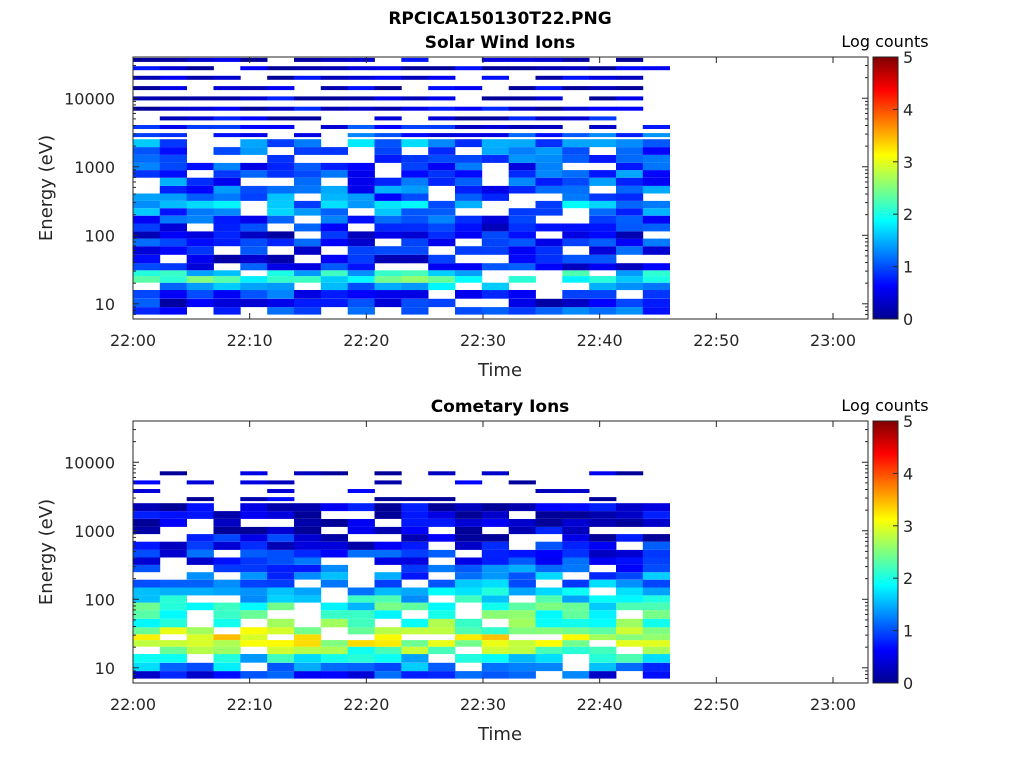 The image size is (1024, 768). What do you see at coordinates (483, 704) in the screenshot?
I see `x-tick-label: 22:30` at bounding box center [483, 704].